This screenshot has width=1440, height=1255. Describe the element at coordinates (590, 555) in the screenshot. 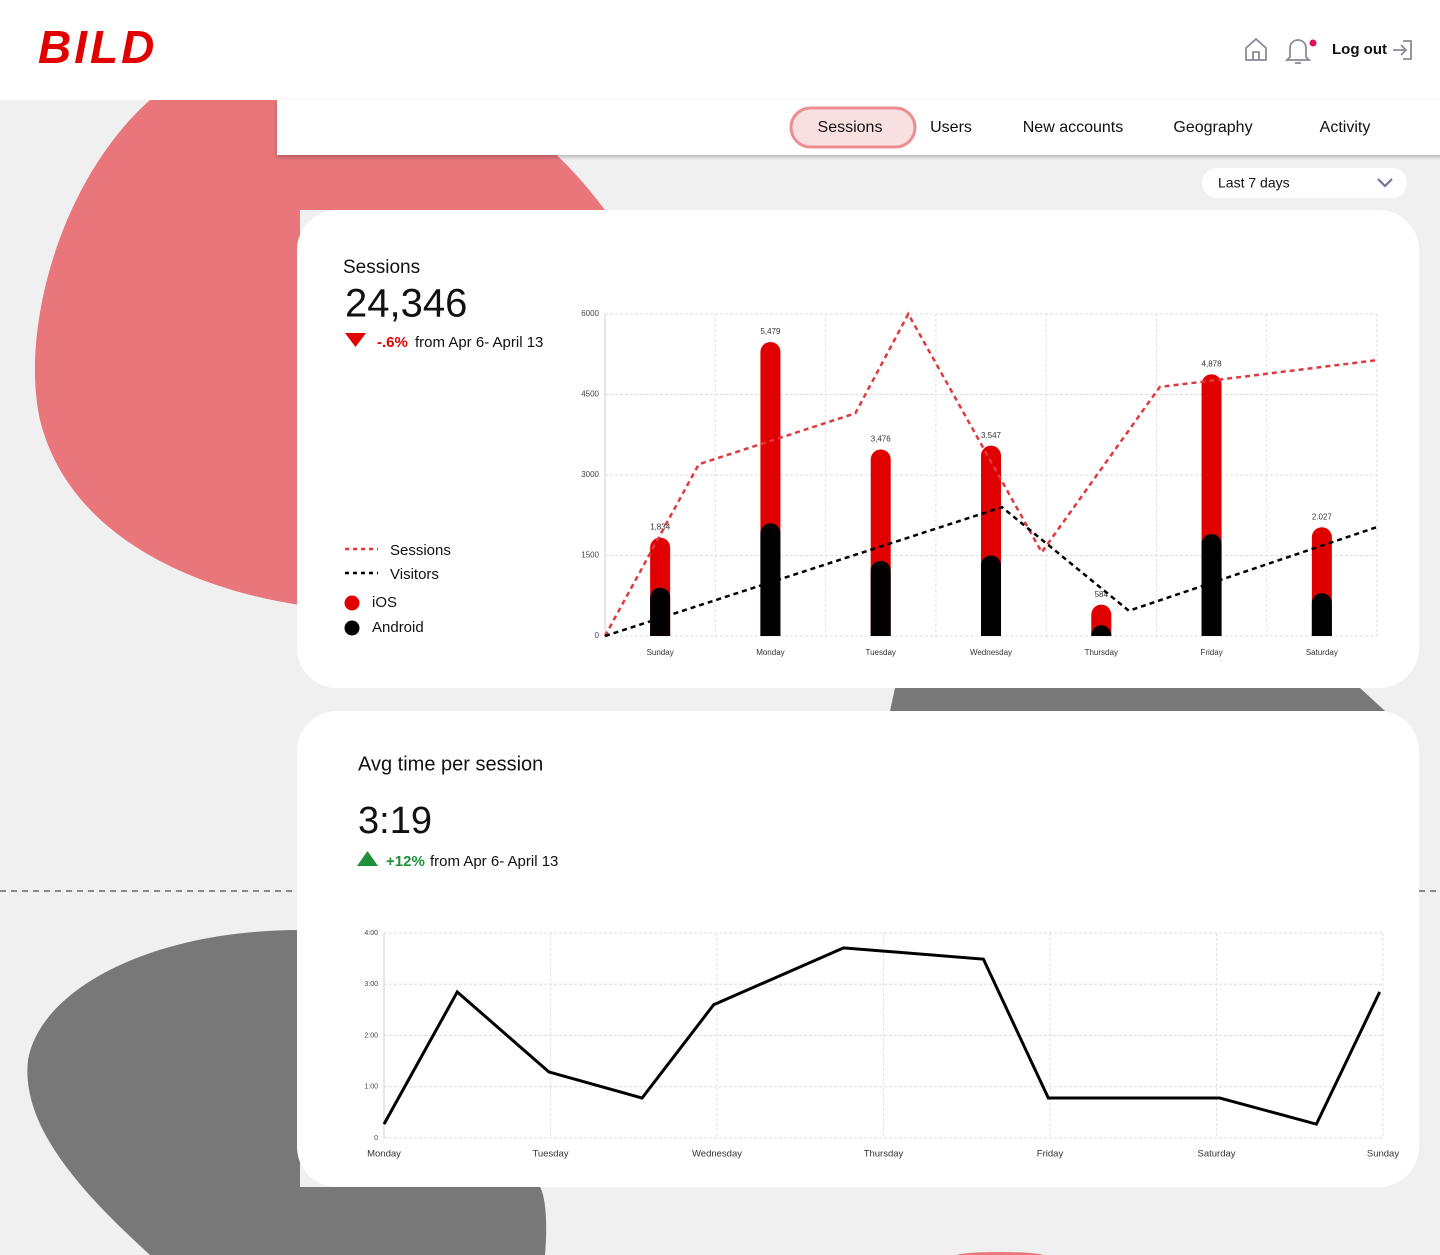

I see `y-tick-label: 1500` at that location.